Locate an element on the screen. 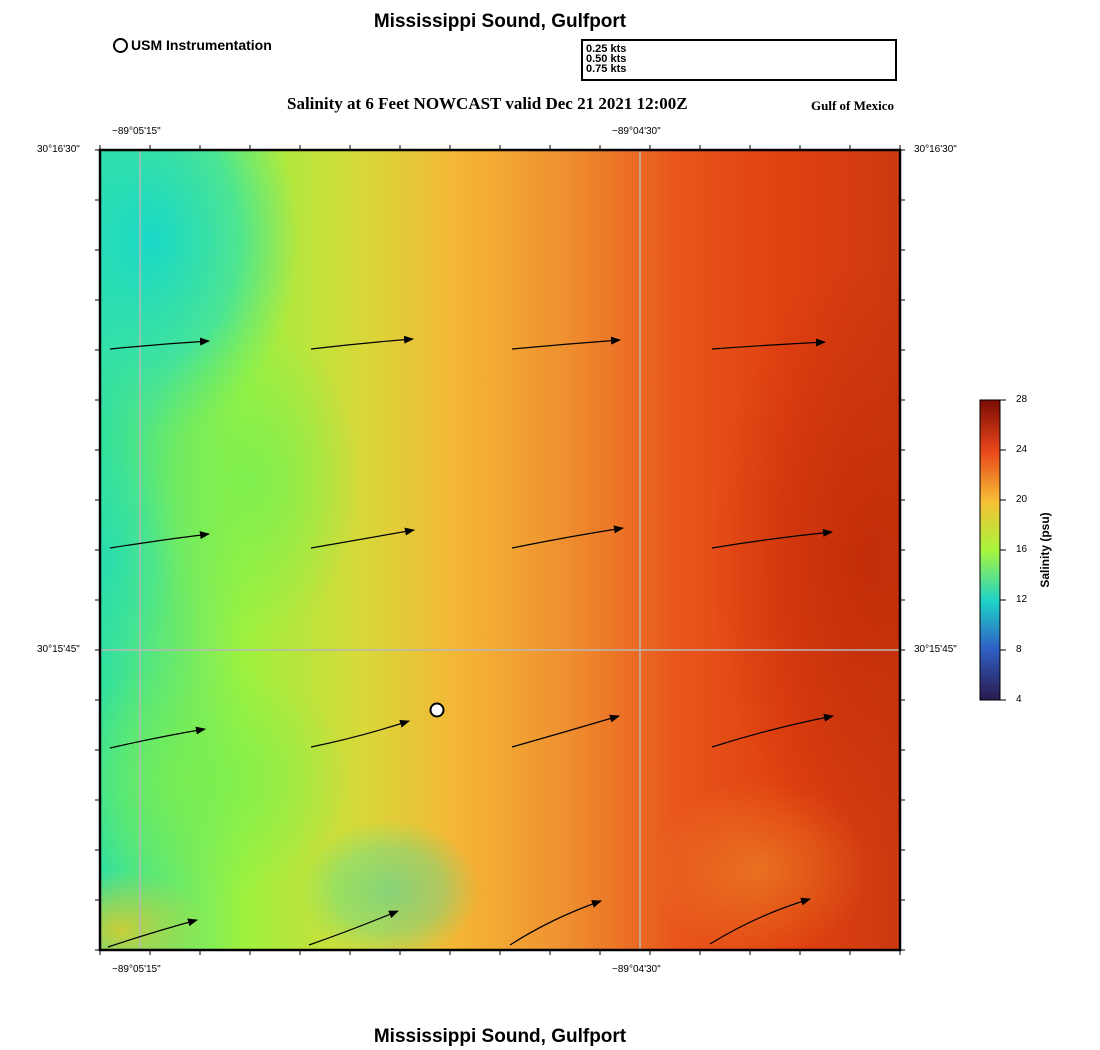 Image resolution: width=1100 pixels, height=1050 pixels. region-label: Gulf of Mexico is located at coordinates (853, 105).